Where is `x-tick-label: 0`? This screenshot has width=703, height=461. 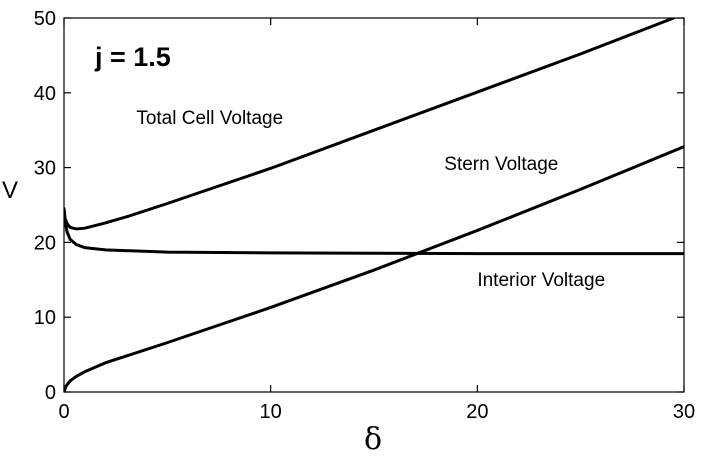 x-tick-label: 0 is located at coordinates (63, 412).